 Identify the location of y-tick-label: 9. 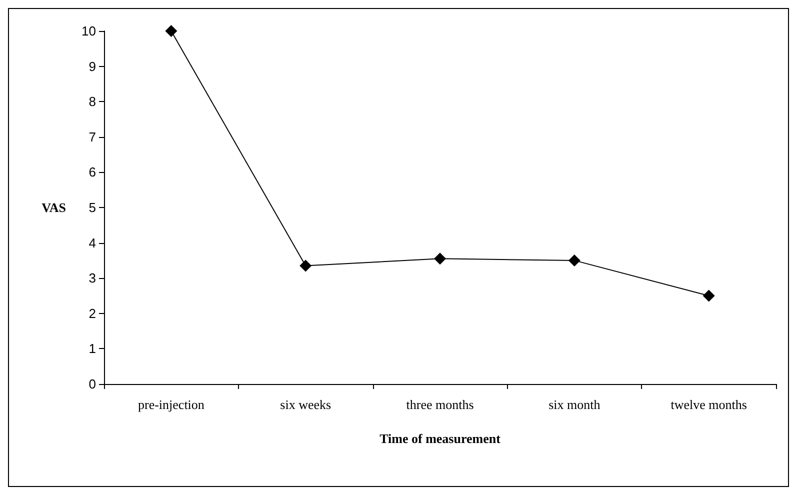
(92, 66).